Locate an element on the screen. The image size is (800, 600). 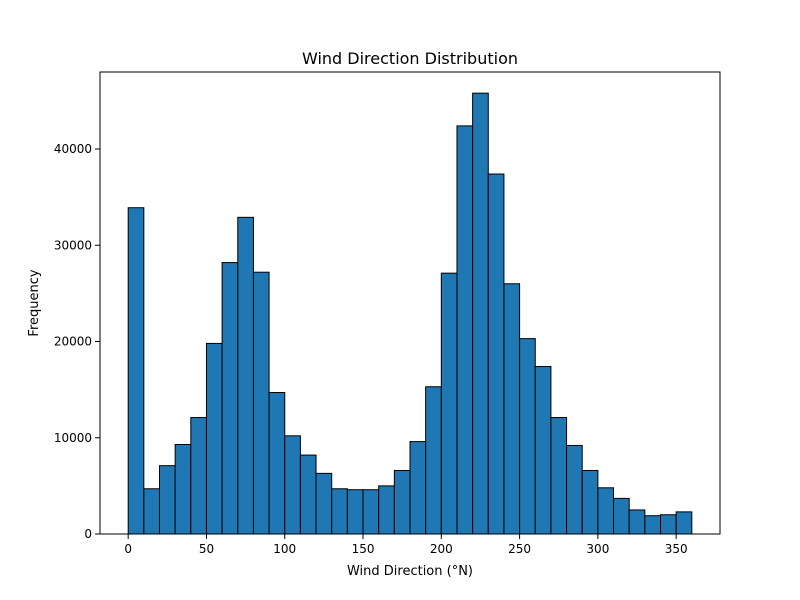
x-tick-label: 0 is located at coordinates (128, 549).